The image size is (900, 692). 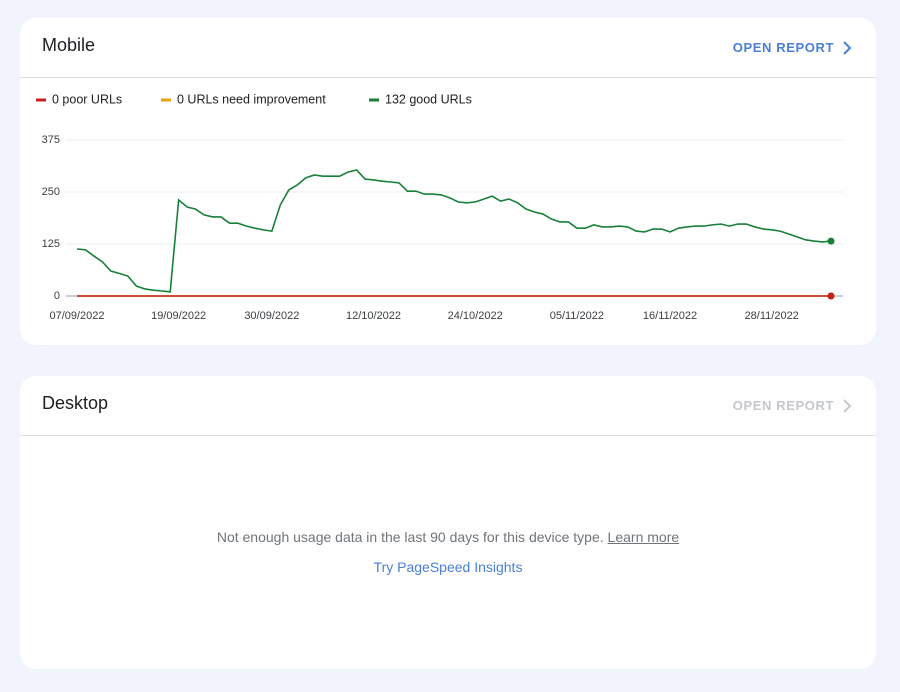 I want to click on learn-more-link: Learn more, so click(x=643, y=537).